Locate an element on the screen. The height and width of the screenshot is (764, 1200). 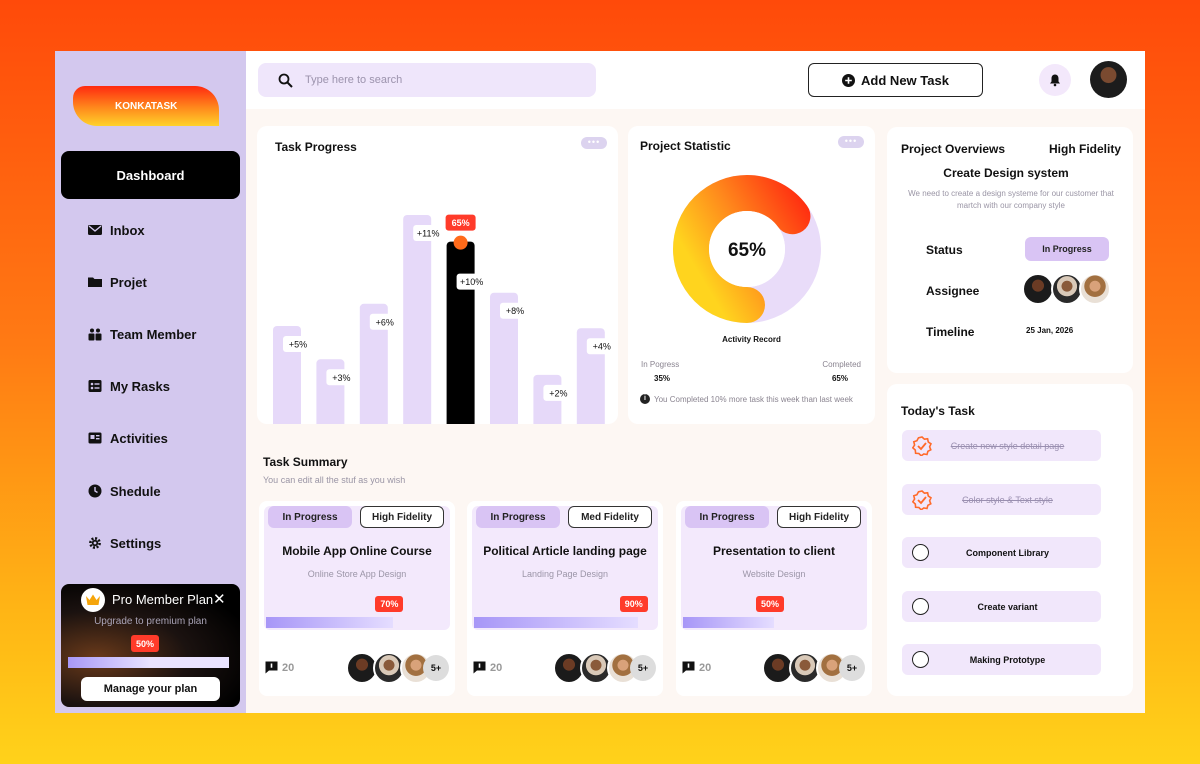
bar-data-label: +4% is located at coordinates (602, 347).